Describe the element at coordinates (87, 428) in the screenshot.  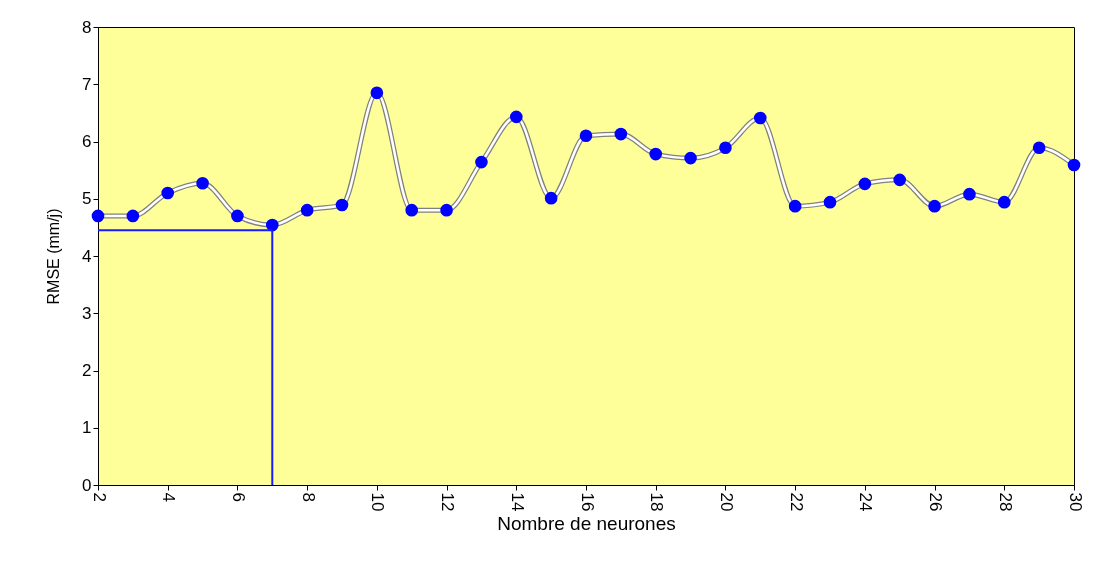
I see `y-tick-label: 1` at that location.